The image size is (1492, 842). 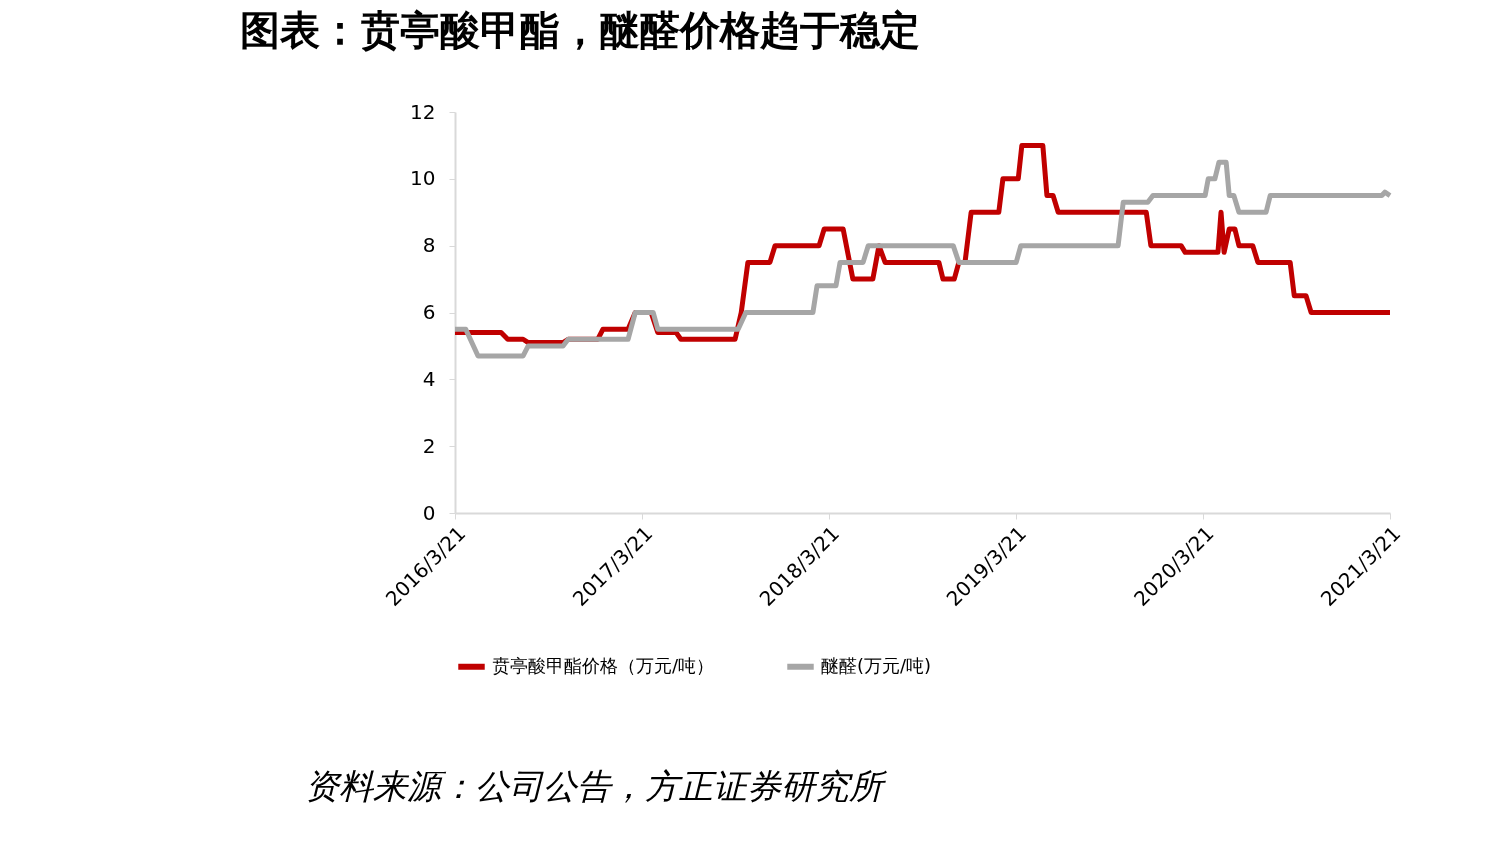 What do you see at coordinates (876, 665) in the screenshot?
I see `legend-label: 醚醛(万元/吨)` at bounding box center [876, 665].